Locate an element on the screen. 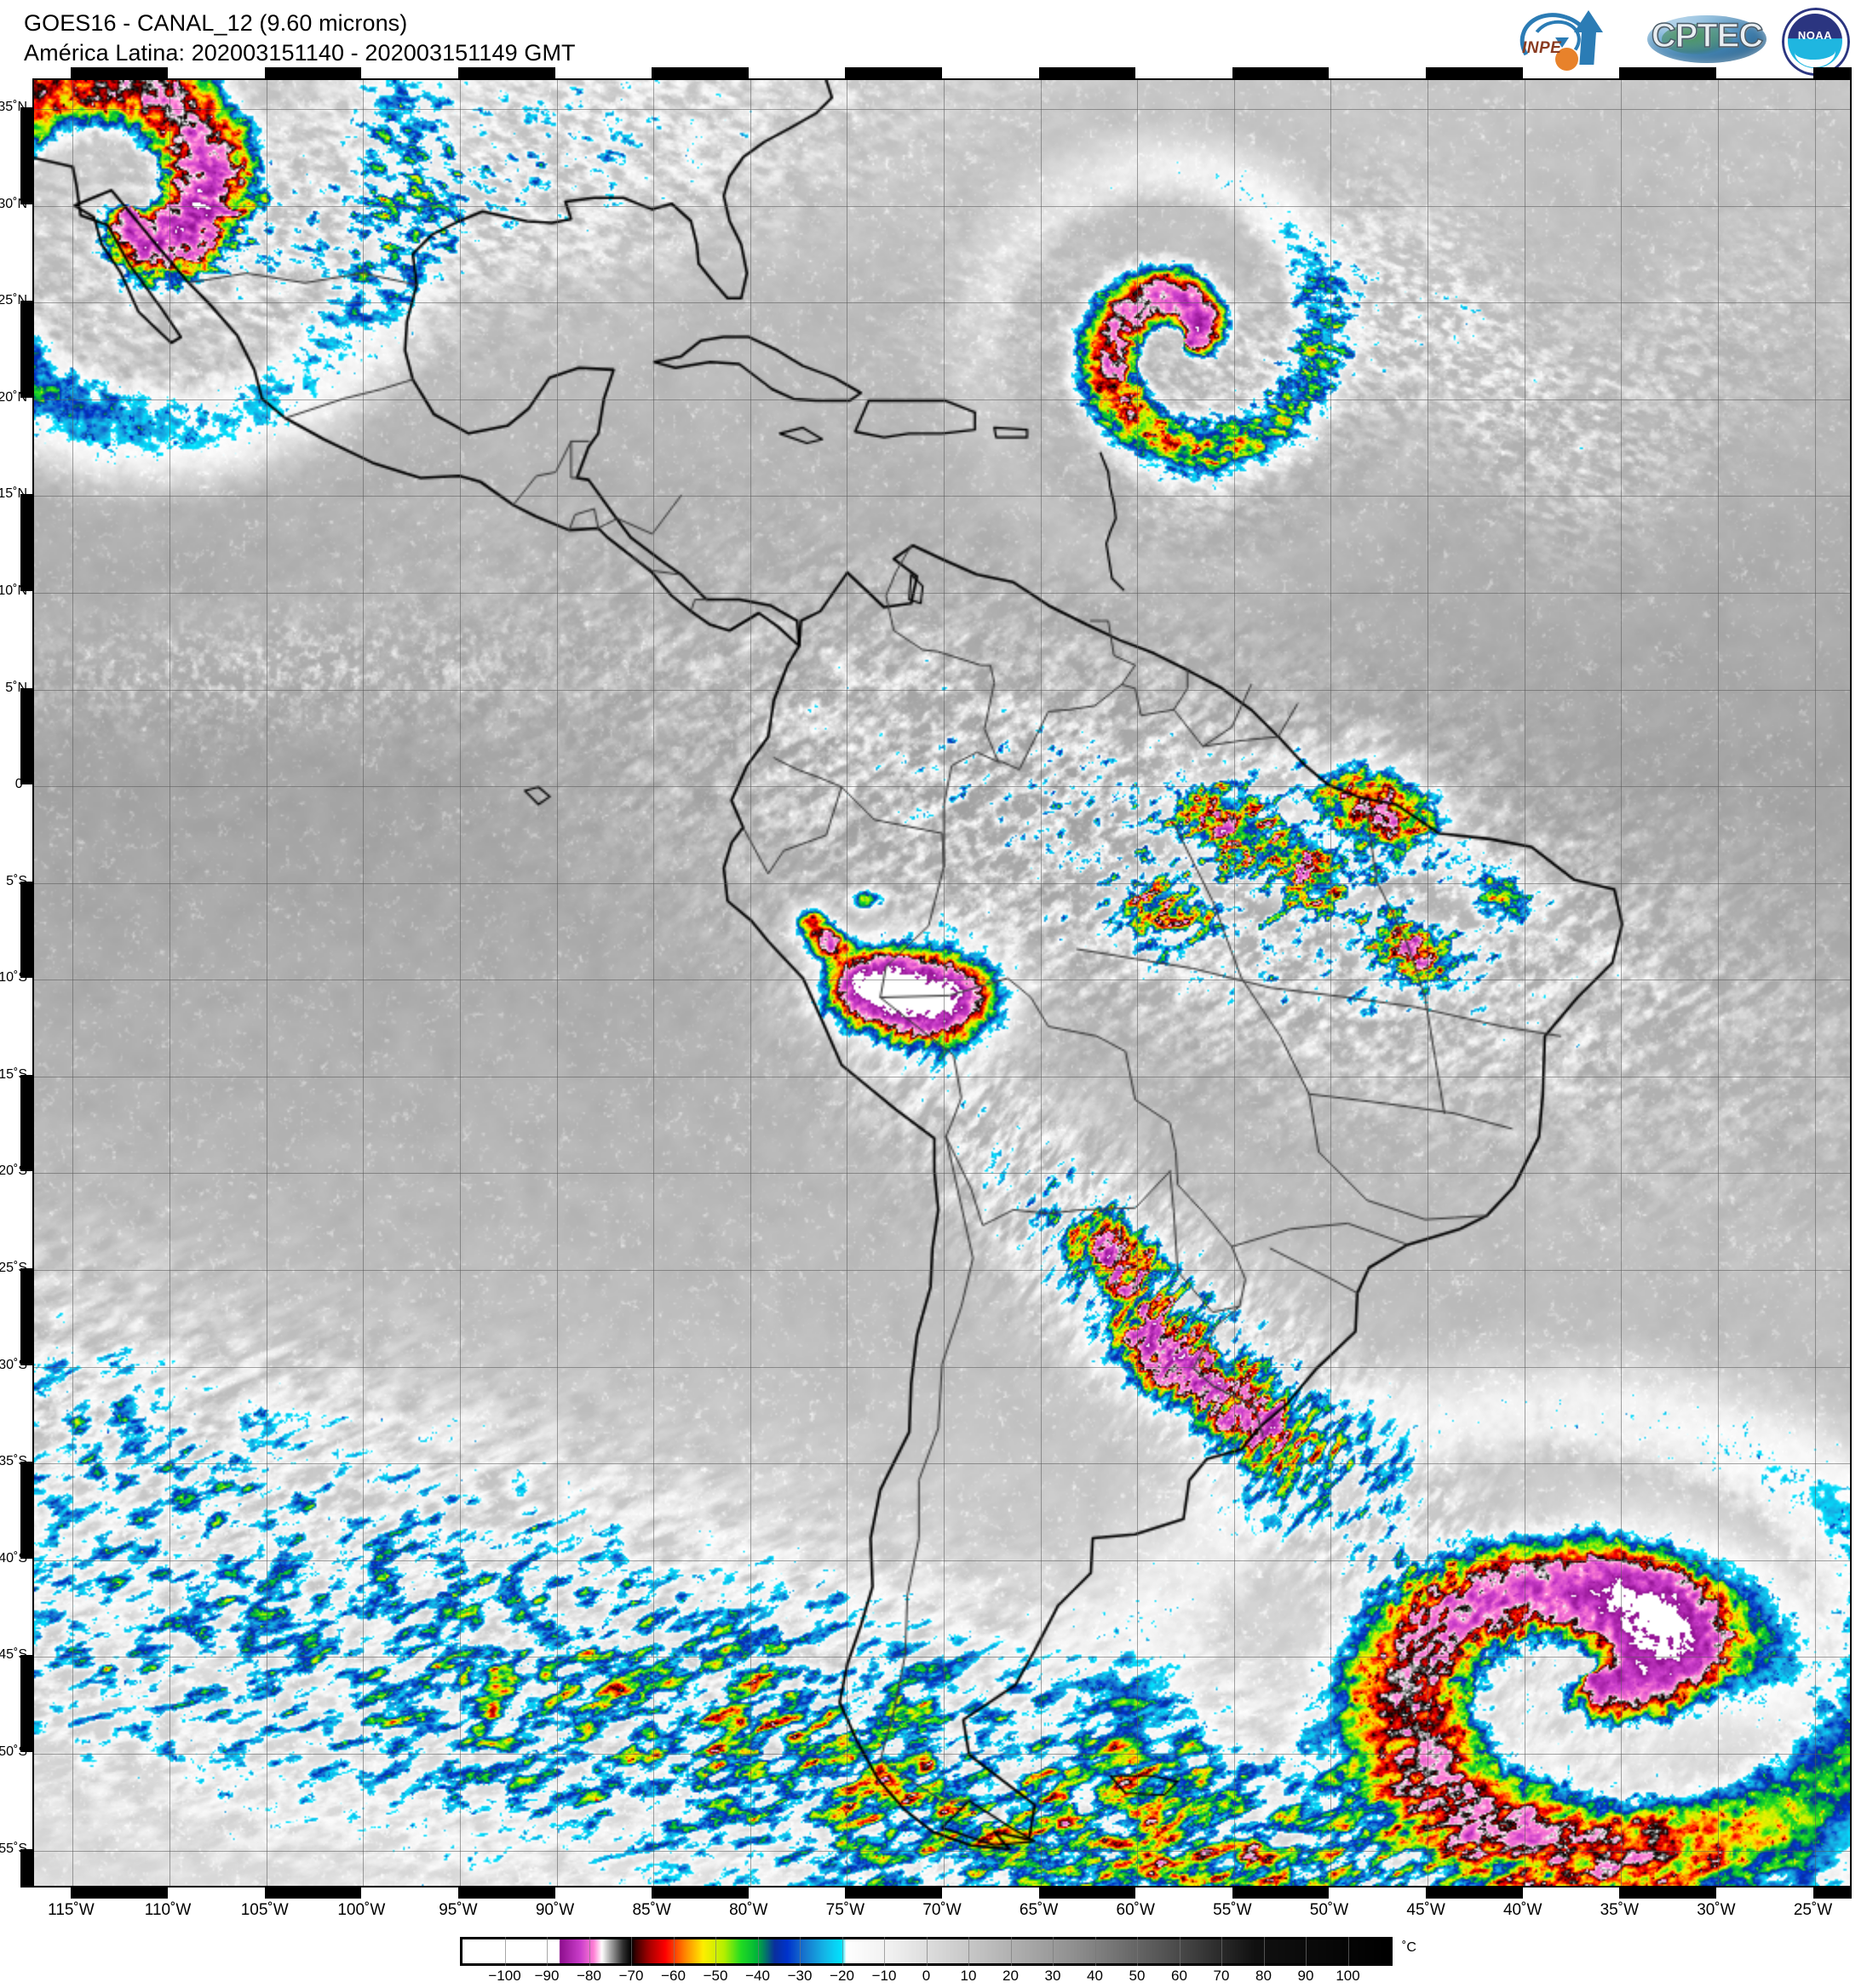 This screenshot has height=1988, width=1867. colorbar-tick-label: 10 is located at coordinates (968, 1976).